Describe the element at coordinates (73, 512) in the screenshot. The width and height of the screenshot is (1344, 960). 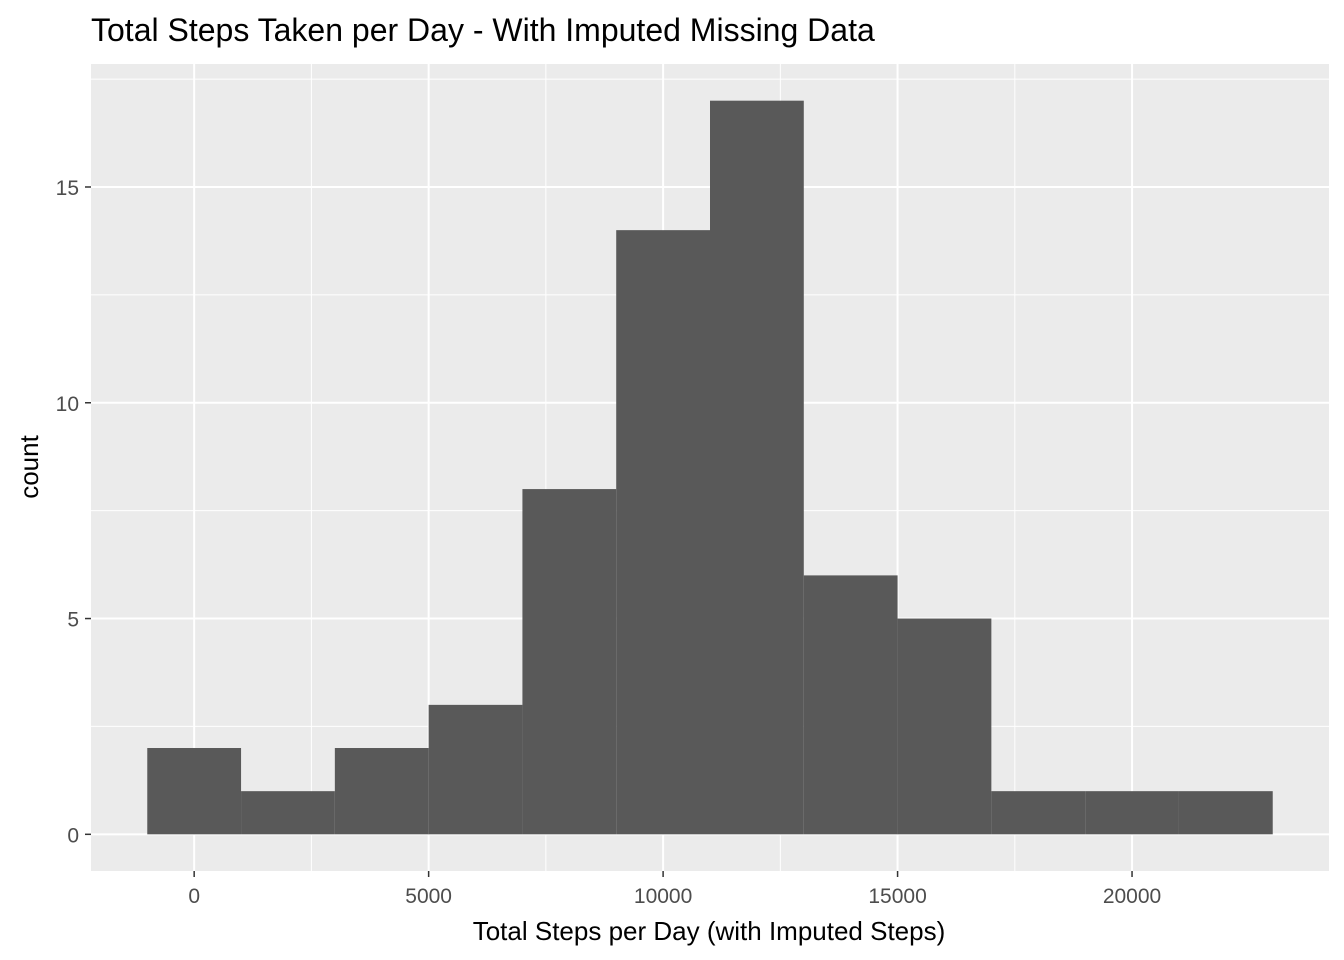
I see `y-axis: 0 5 10 15` at that location.